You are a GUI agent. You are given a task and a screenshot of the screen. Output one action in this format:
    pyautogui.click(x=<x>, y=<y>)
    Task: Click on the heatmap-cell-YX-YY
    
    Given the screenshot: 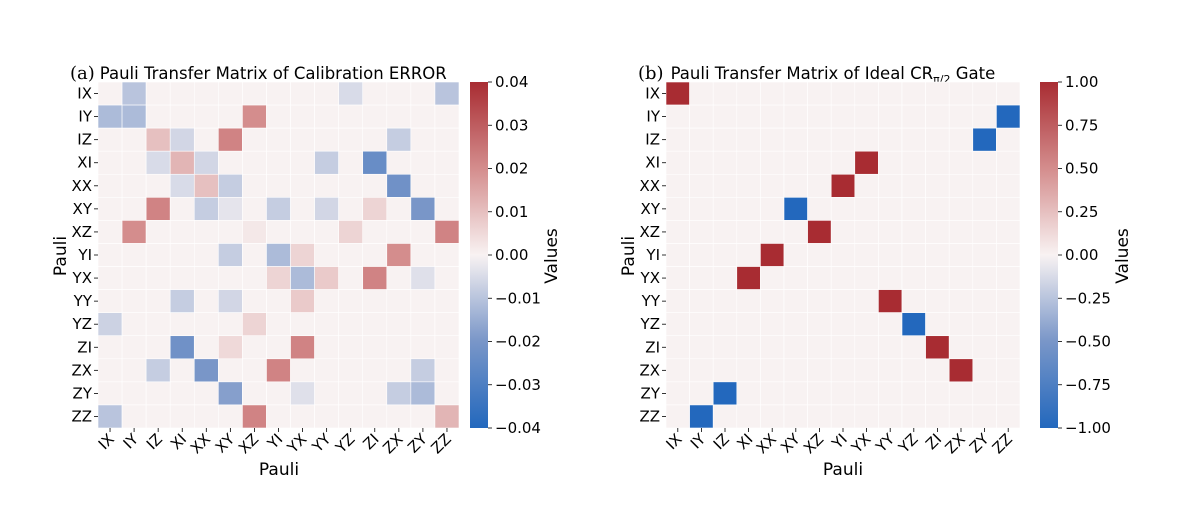 What is the action you would take?
    pyautogui.click(x=890, y=278)
    